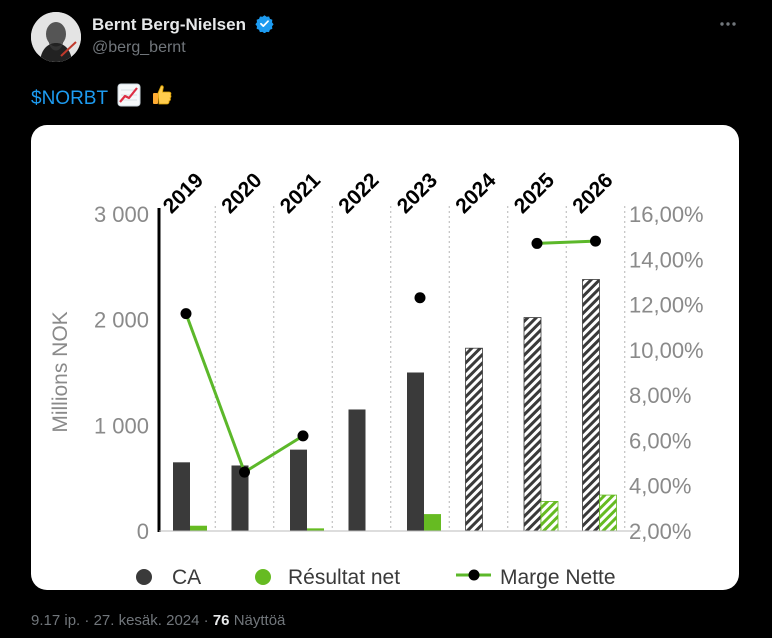 The height and width of the screenshot is (638, 772). I want to click on y-tick-label: 0, so click(143, 531).